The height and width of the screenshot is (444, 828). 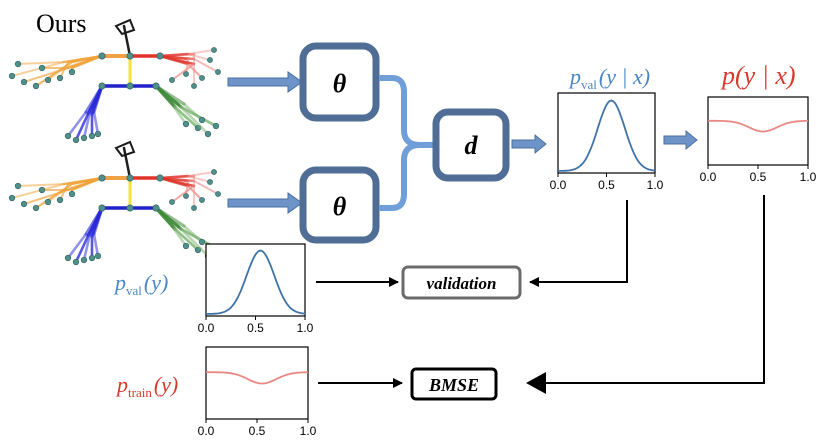 What do you see at coordinates (407, 143) in the screenshot?
I see `merge-bracket` at bounding box center [407, 143].